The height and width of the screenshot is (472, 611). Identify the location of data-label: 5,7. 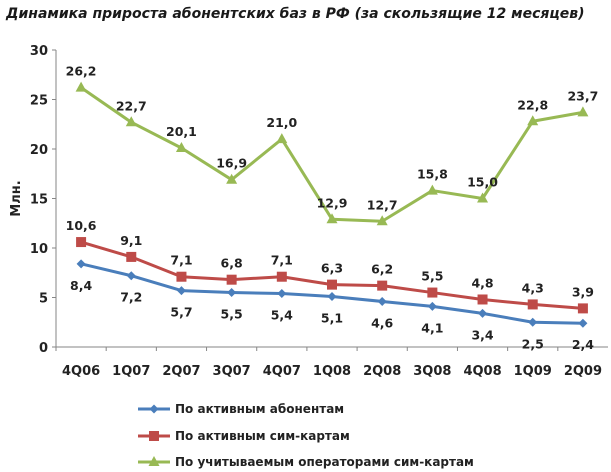
(181, 312).